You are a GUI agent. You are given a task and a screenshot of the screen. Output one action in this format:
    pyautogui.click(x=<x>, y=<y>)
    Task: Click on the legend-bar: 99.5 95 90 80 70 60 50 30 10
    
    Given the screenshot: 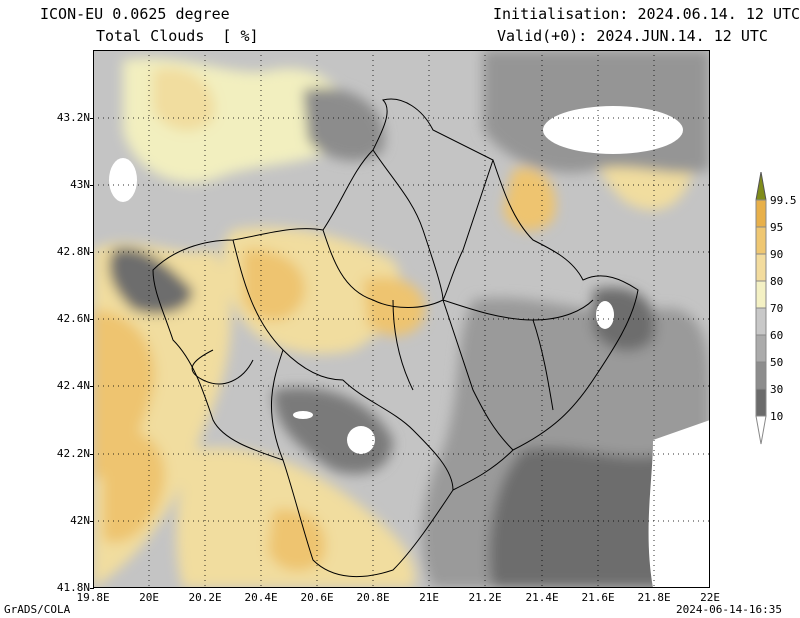 What is the action you would take?
    pyautogui.click(x=776, y=308)
    